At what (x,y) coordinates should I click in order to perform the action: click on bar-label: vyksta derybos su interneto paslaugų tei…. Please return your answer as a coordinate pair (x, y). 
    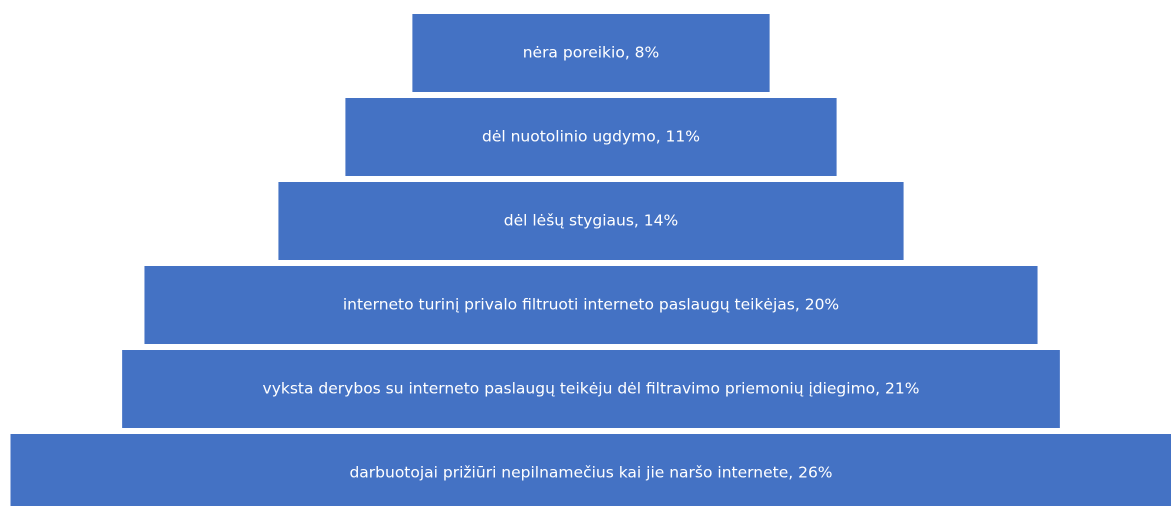
    Looking at the image, I should click on (591, 389).